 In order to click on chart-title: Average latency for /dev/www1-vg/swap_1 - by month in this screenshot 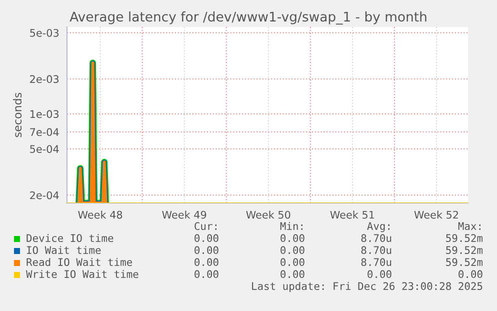, I will do `click(248, 18)`.